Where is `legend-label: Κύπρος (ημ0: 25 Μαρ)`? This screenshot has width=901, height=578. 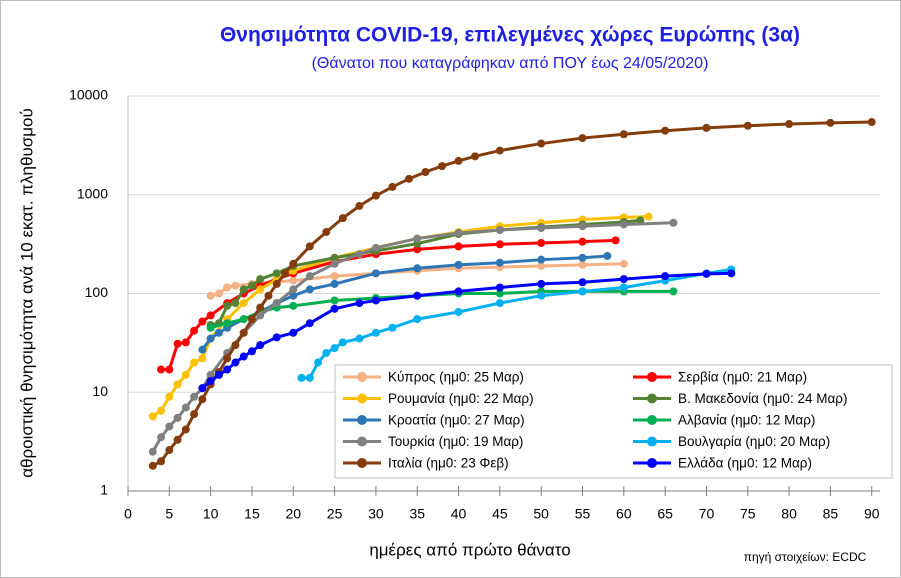
legend-label: Κύπρος (ημ0: 25 Μαρ) is located at coordinates (456, 377).